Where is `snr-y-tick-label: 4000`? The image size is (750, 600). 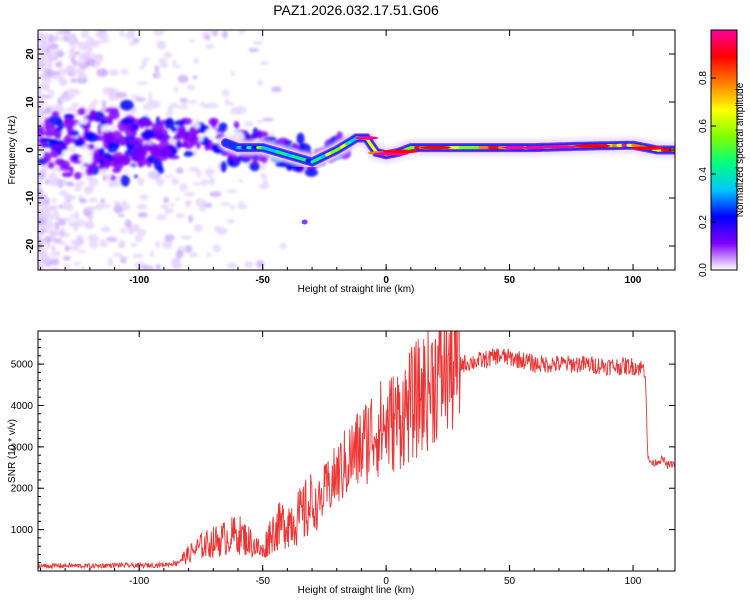
snr-y-tick-label: 4000 is located at coordinates (22, 406).